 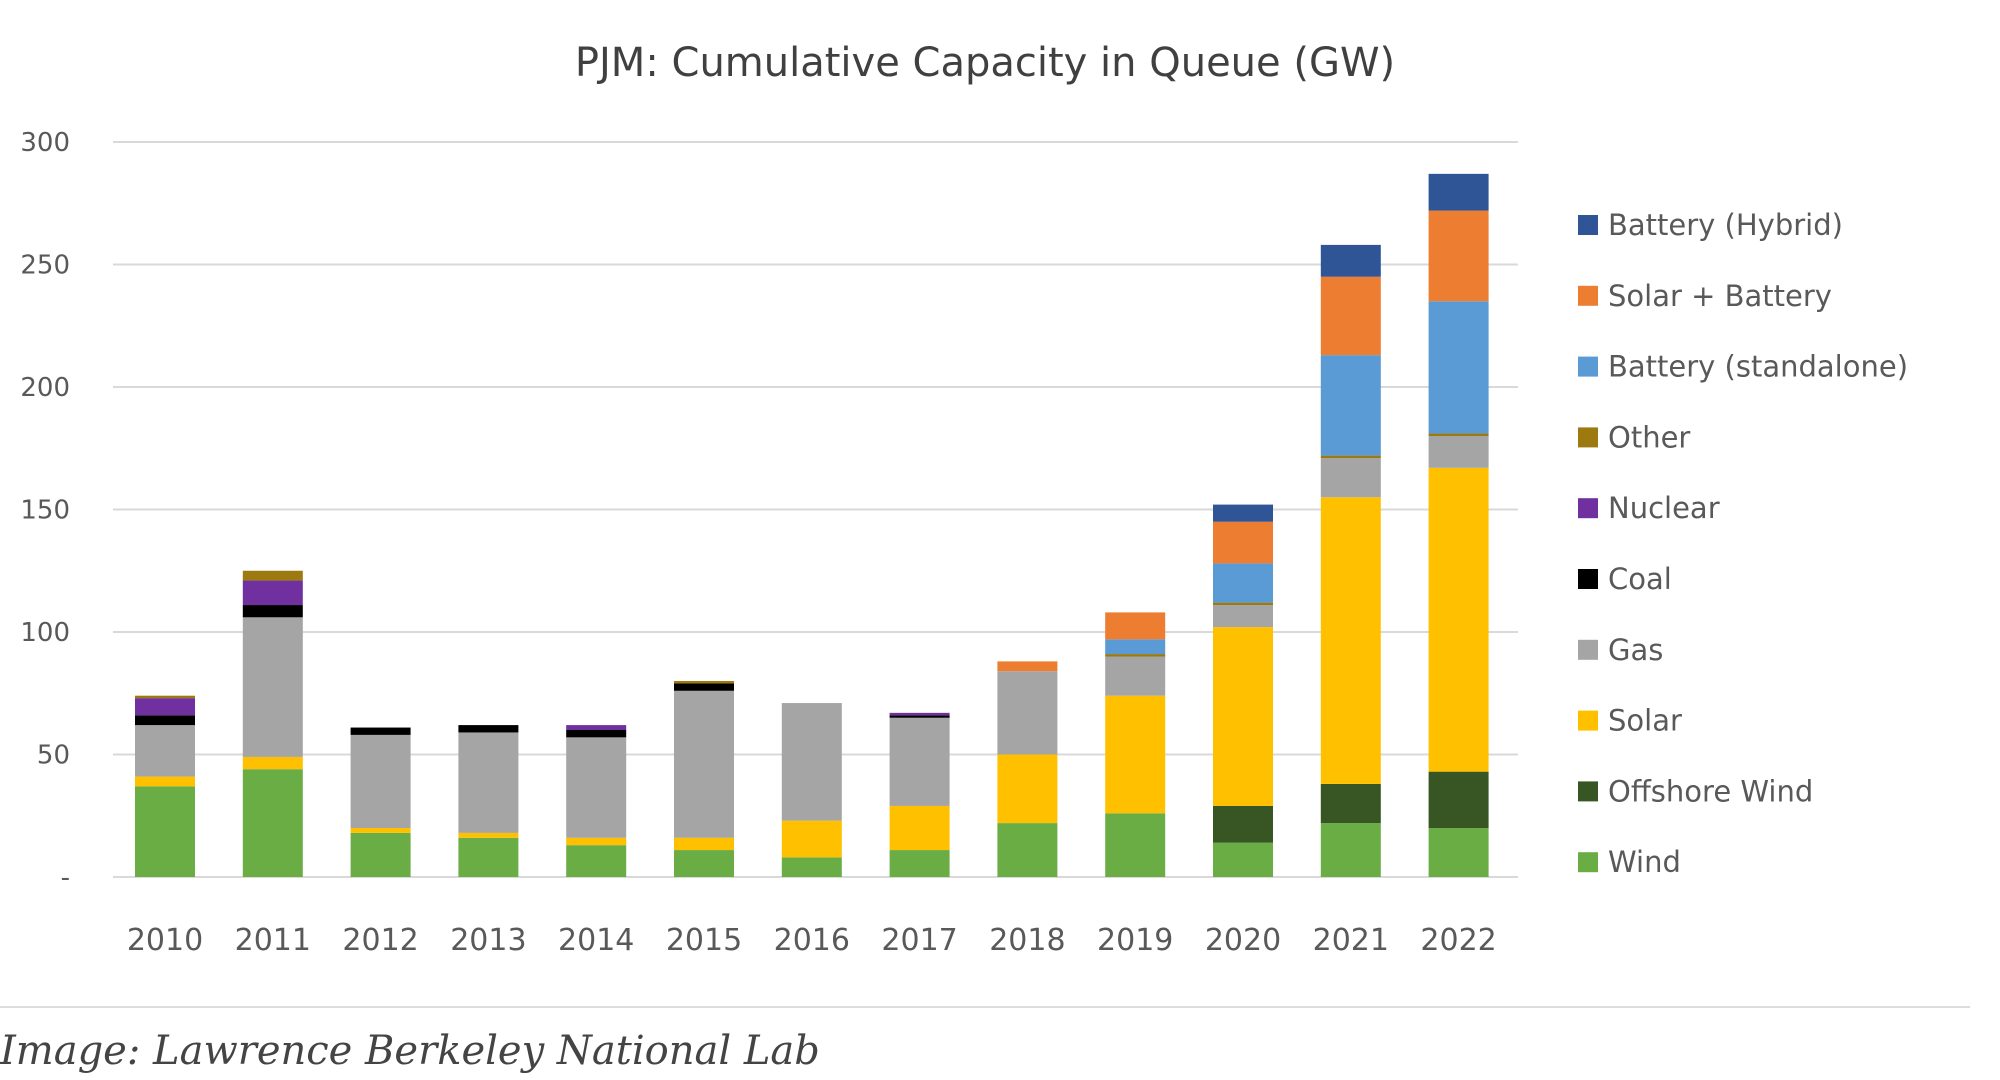 I want to click on bar-segment-gas-2013, so click(x=488, y=782).